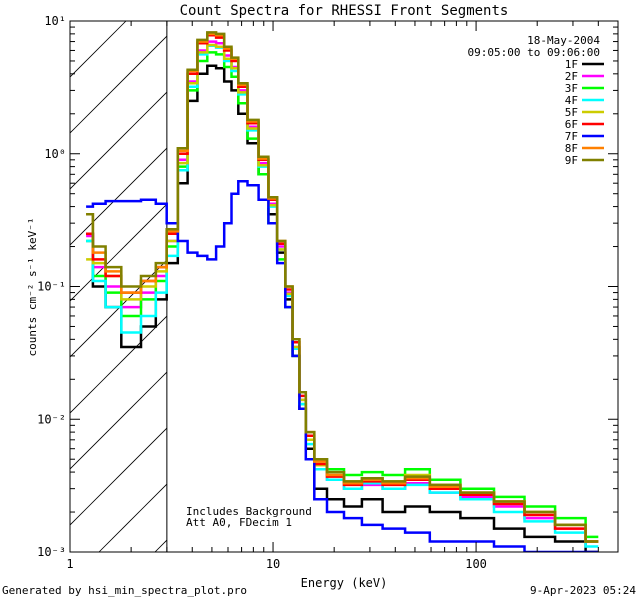 The height and width of the screenshot is (600, 640). What do you see at coordinates (571, 124) in the screenshot?
I see `legend-label-6F: 6F` at bounding box center [571, 124].